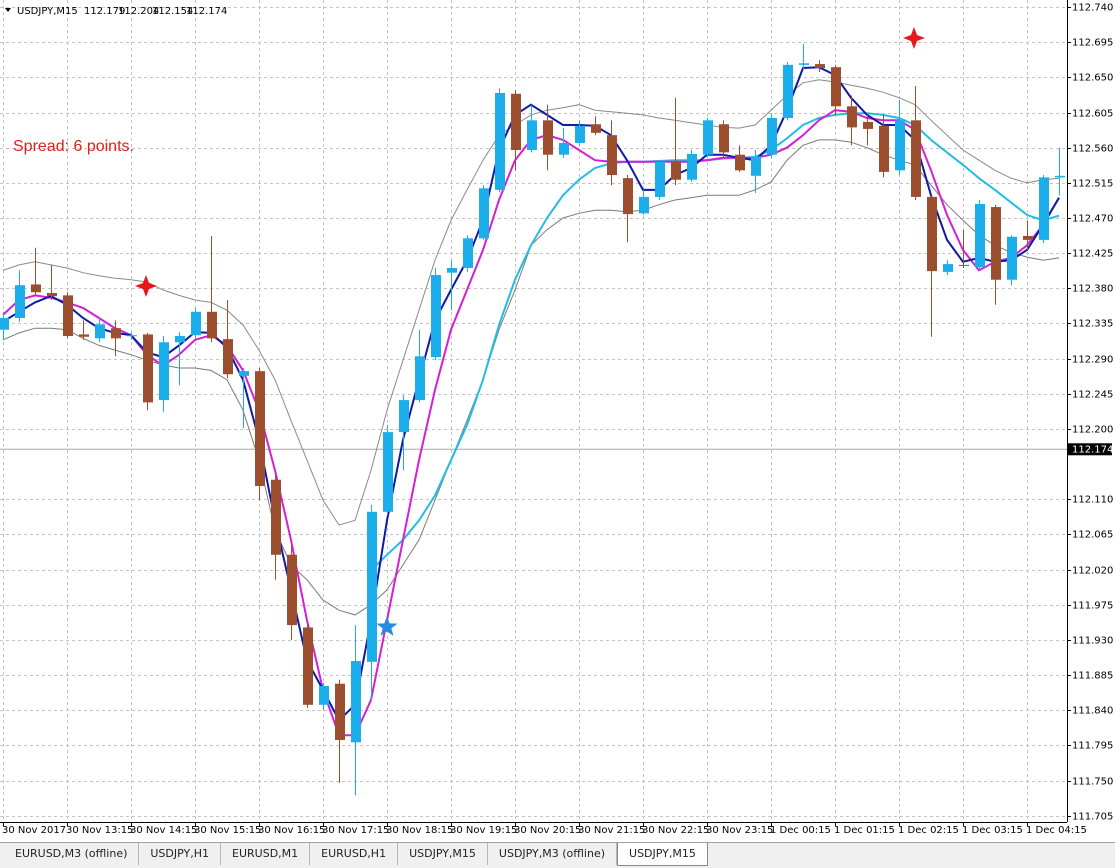  I want to click on last-price-label: 112.174, so click(1092, 449).